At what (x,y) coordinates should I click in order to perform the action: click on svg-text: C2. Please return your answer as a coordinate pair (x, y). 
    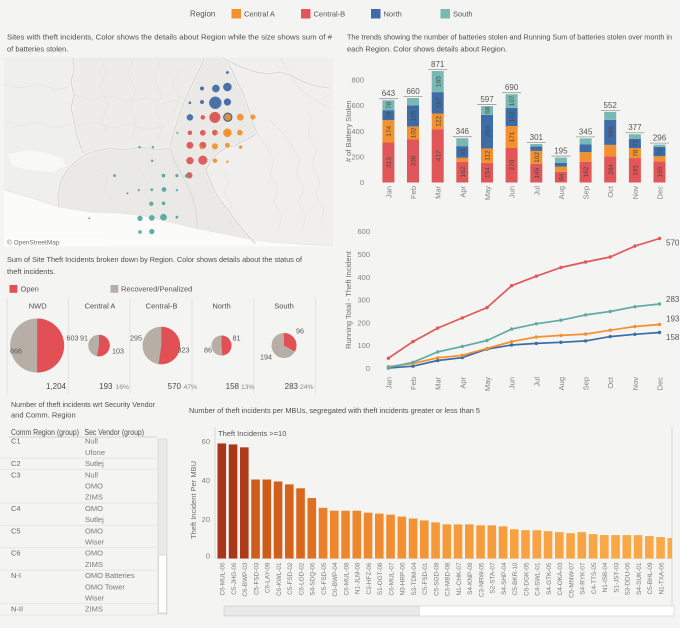
    Looking at the image, I should click on (16, 463).